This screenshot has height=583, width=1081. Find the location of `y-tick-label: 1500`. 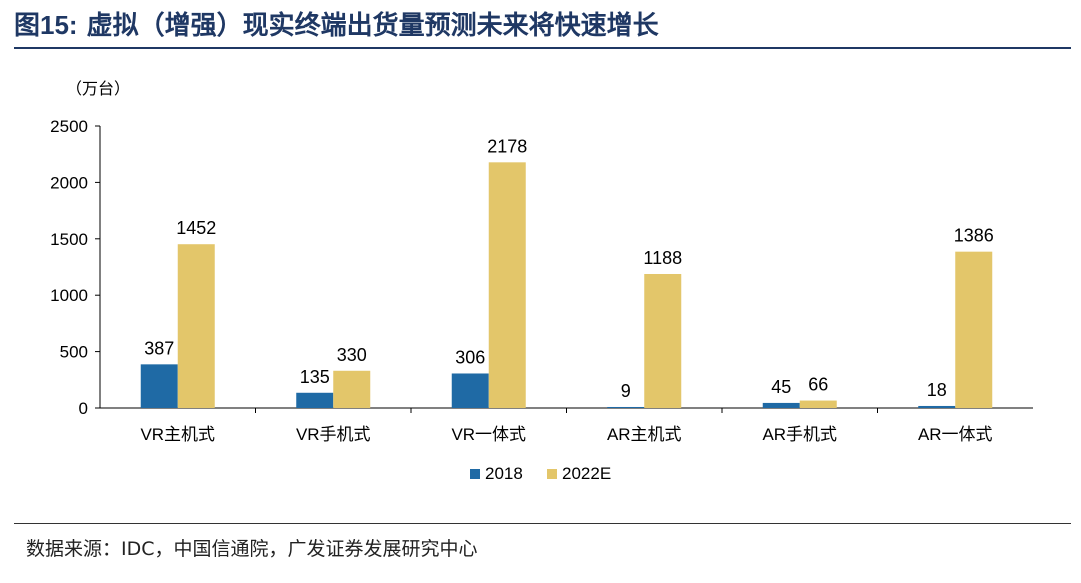

y-tick-label: 1500 is located at coordinates (69, 239).